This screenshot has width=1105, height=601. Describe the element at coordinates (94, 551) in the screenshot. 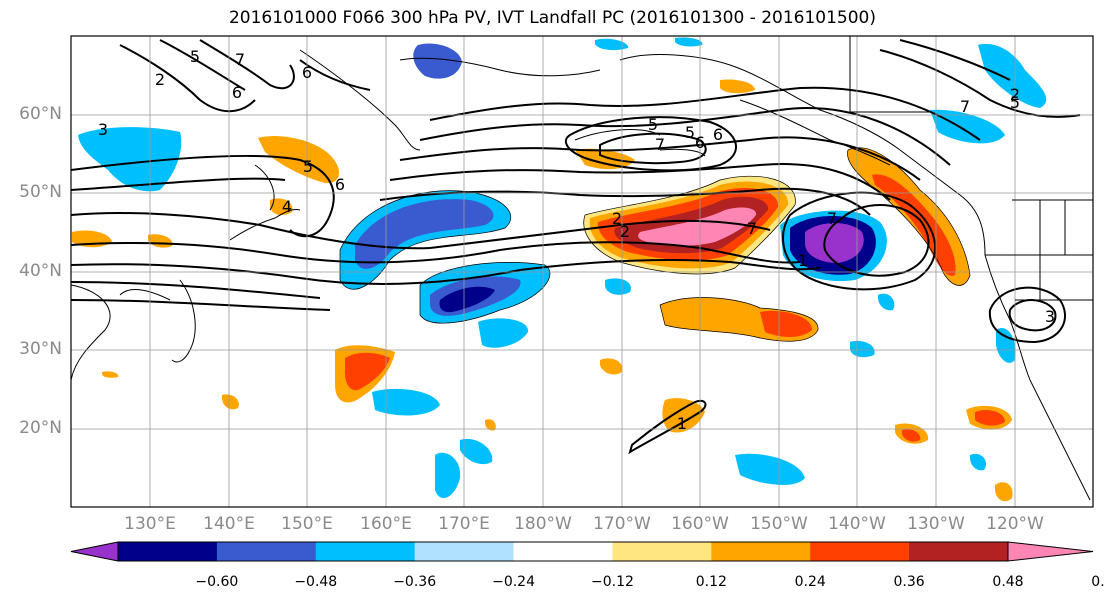

I see `colorbar-extend-min` at that location.